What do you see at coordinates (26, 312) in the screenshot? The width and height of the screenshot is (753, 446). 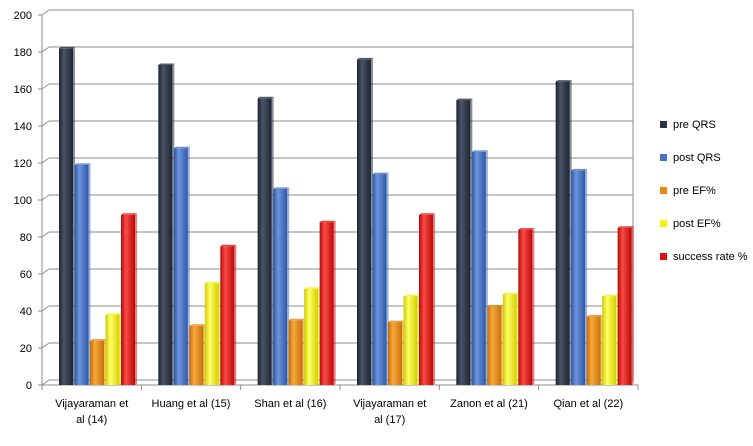 I see `y-tick-label: 40` at bounding box center [26, 312].